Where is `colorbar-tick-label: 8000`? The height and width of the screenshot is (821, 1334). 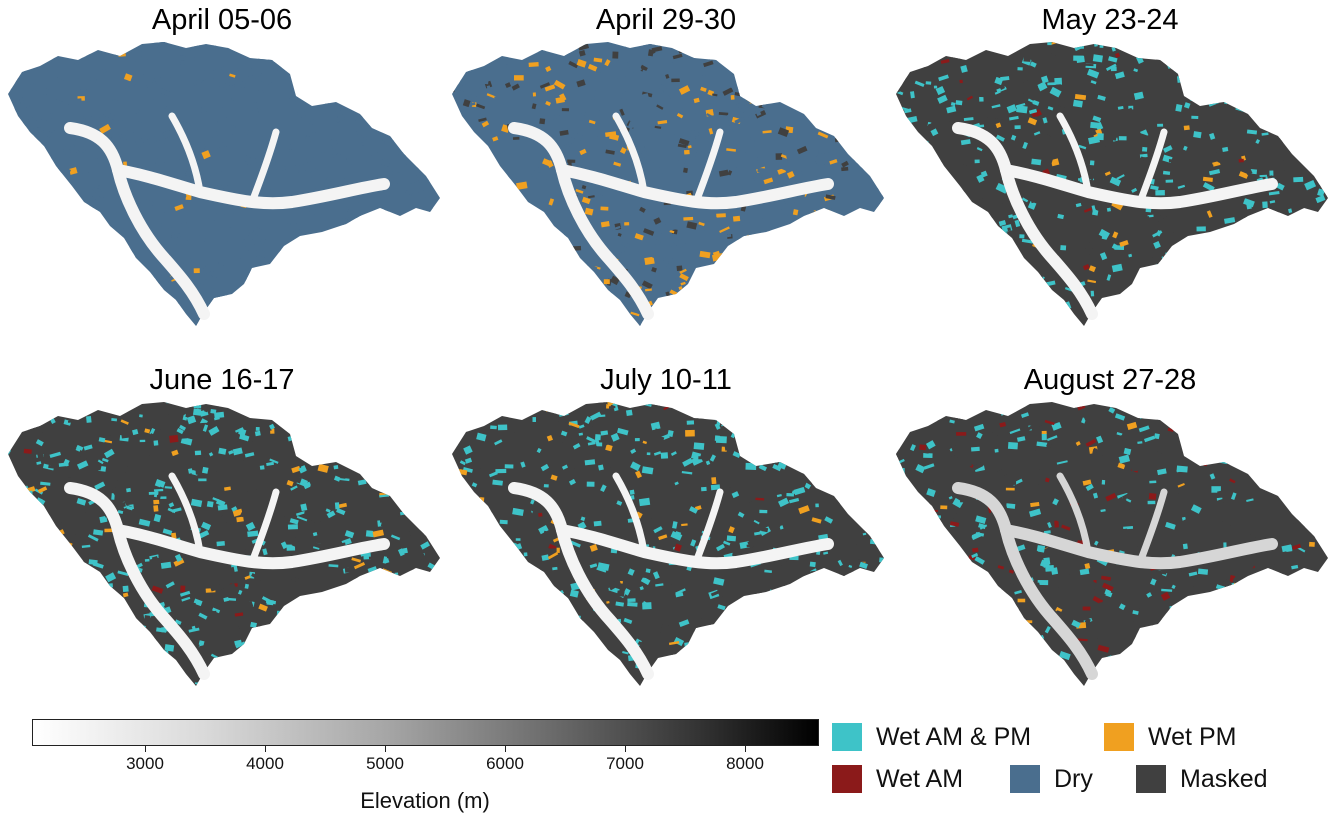
colorbar-tick-label: 8000 is located at coordinates (745, 763).